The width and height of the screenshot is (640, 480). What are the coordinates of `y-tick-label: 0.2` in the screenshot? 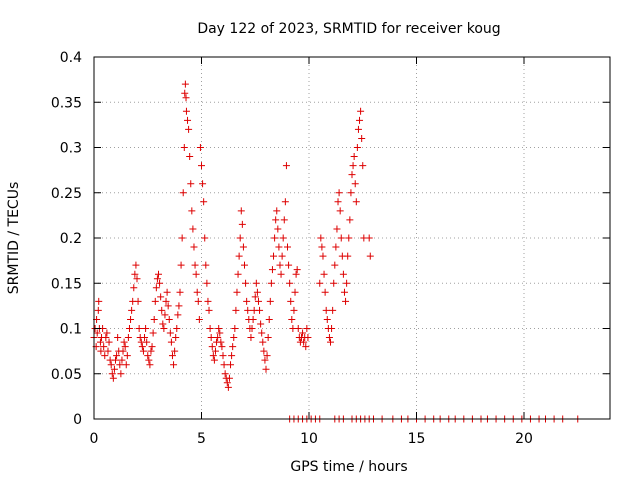 It's located at (71, 239).